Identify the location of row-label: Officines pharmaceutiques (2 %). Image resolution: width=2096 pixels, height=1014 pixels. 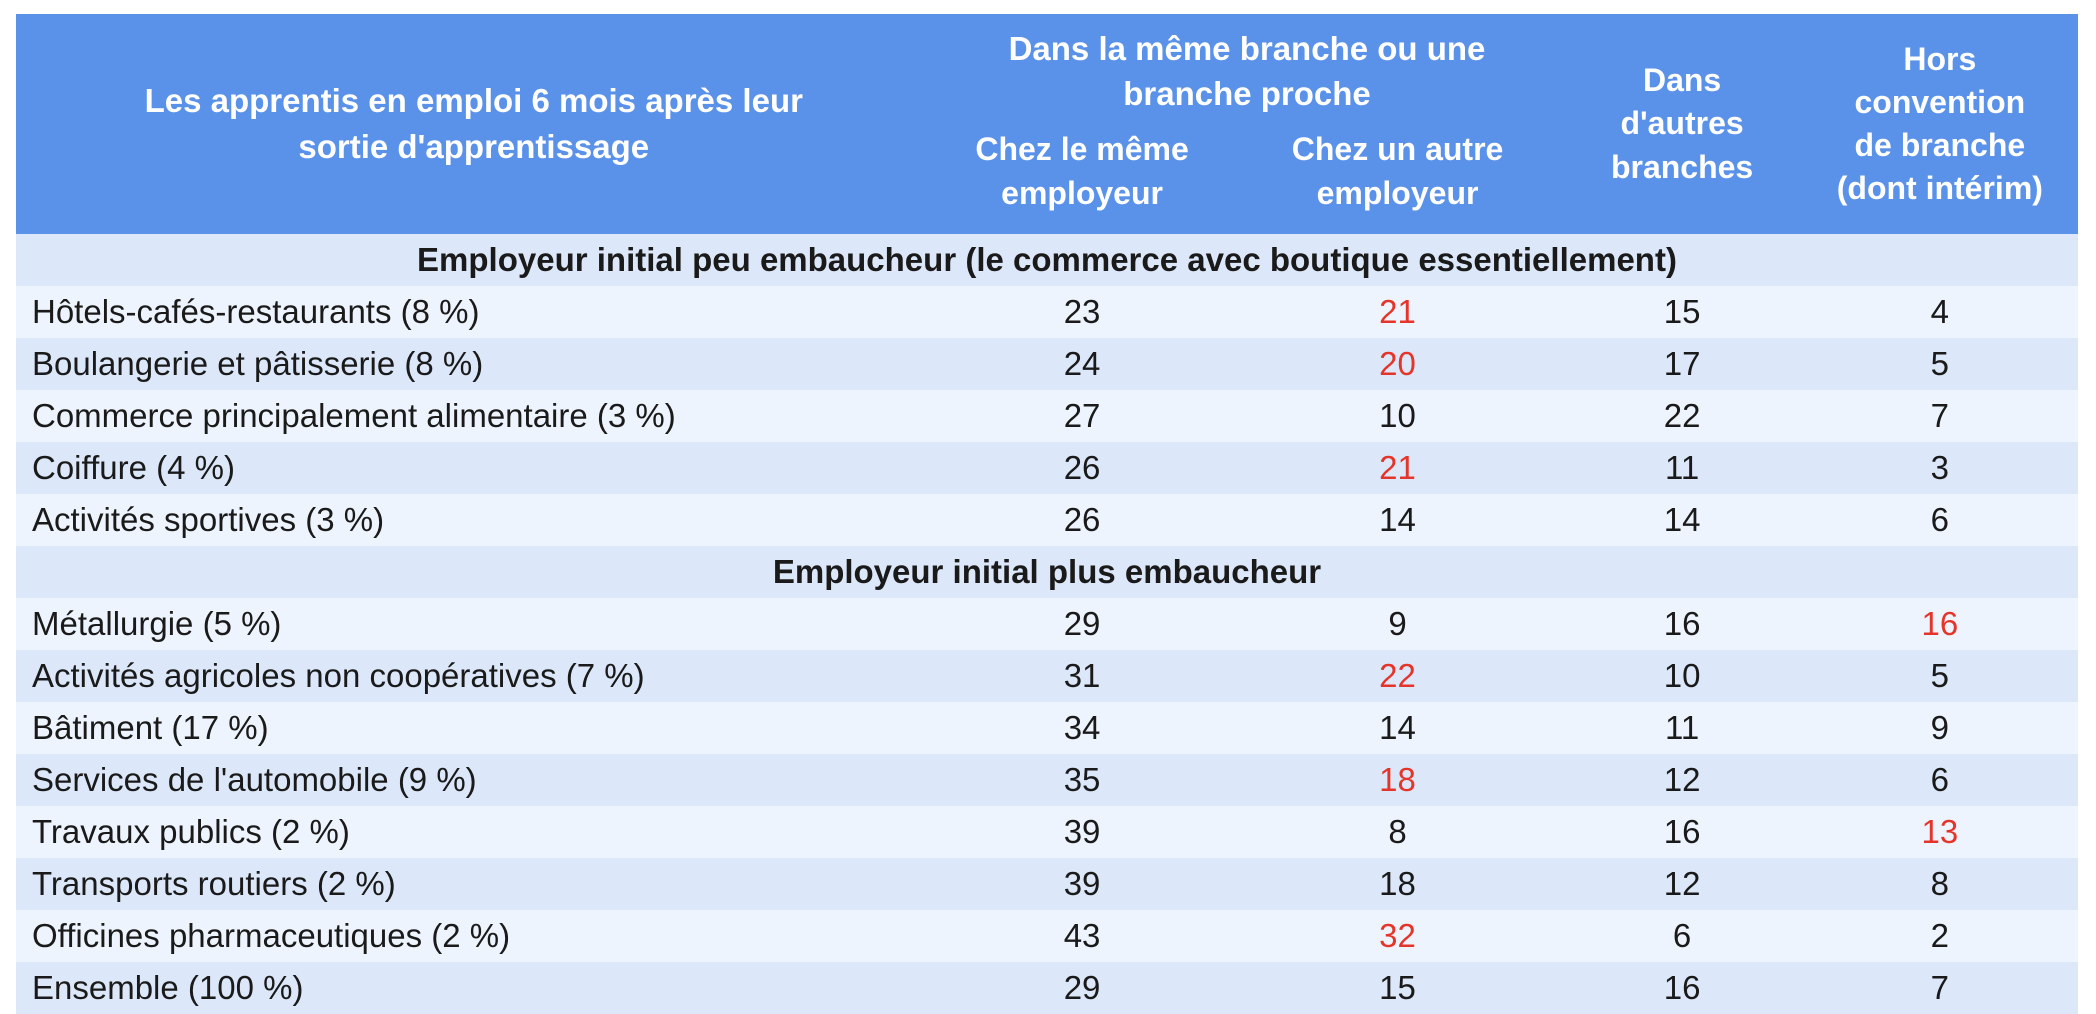
(474, 936).